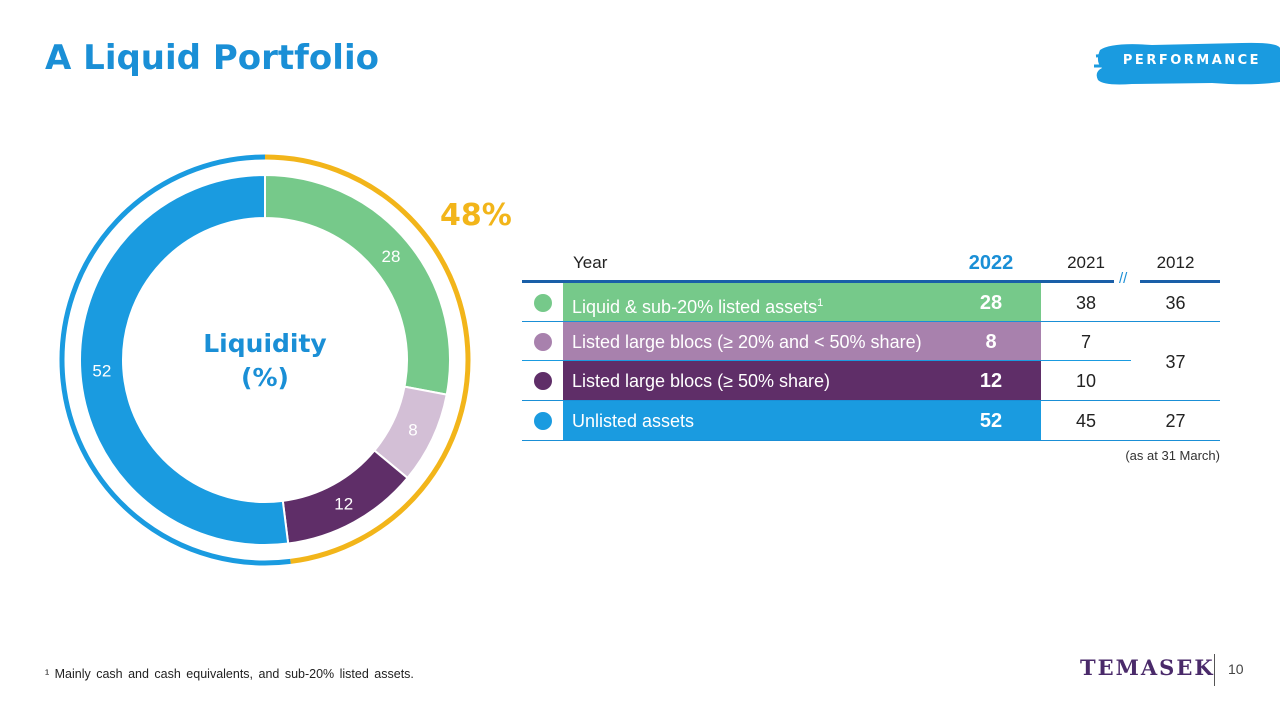  What do you see at coordinates (991, 421) in the screenshot?
I see `value-2022: 52` at bounding box center [991, 421].